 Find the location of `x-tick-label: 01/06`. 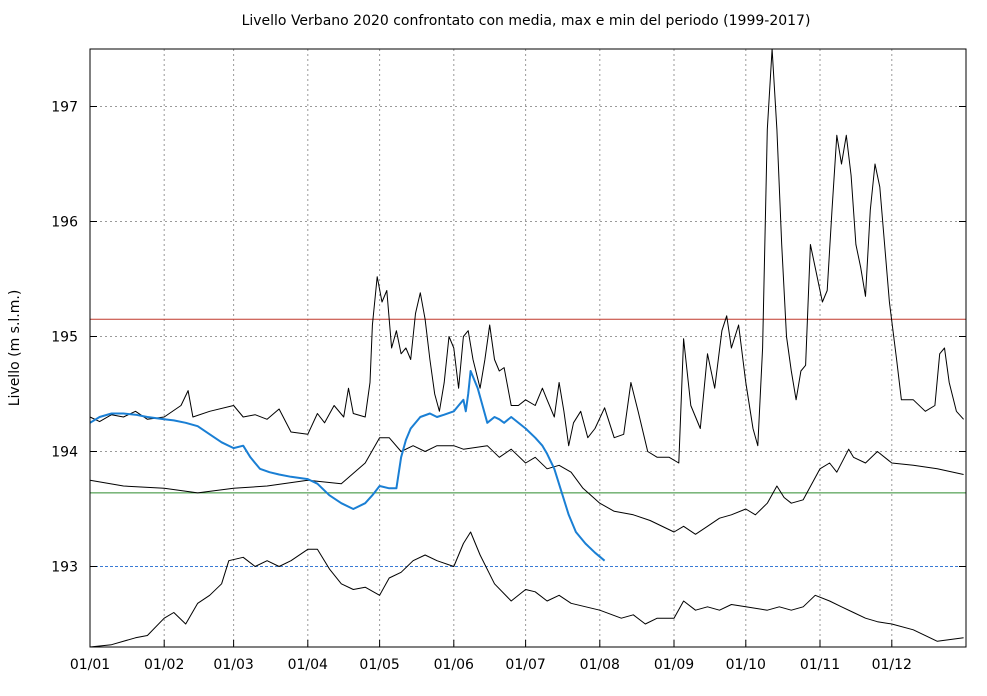

x-tick-label: 01/06 is located at coordinates (454, 665).